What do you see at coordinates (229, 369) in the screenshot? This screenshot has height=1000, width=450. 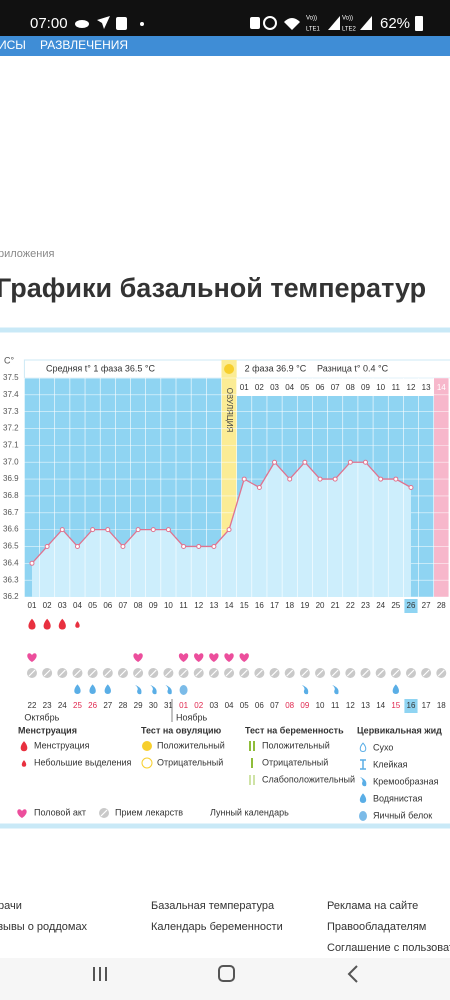 I see `ovulation-icon` at bounding box center [229, 369].